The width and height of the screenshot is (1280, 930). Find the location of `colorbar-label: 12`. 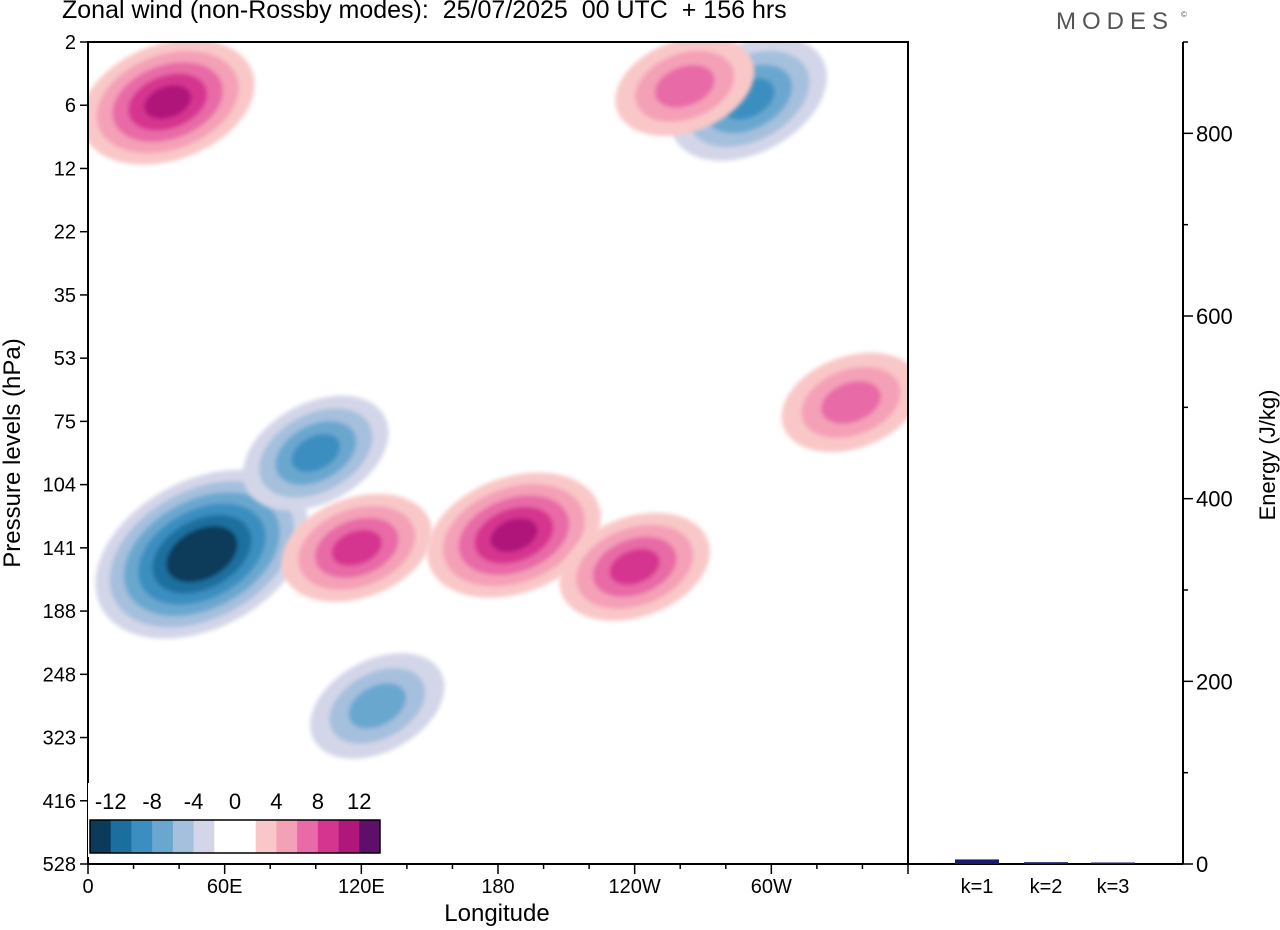

colorbar-label: 12 is located at coordinates (359, 801).